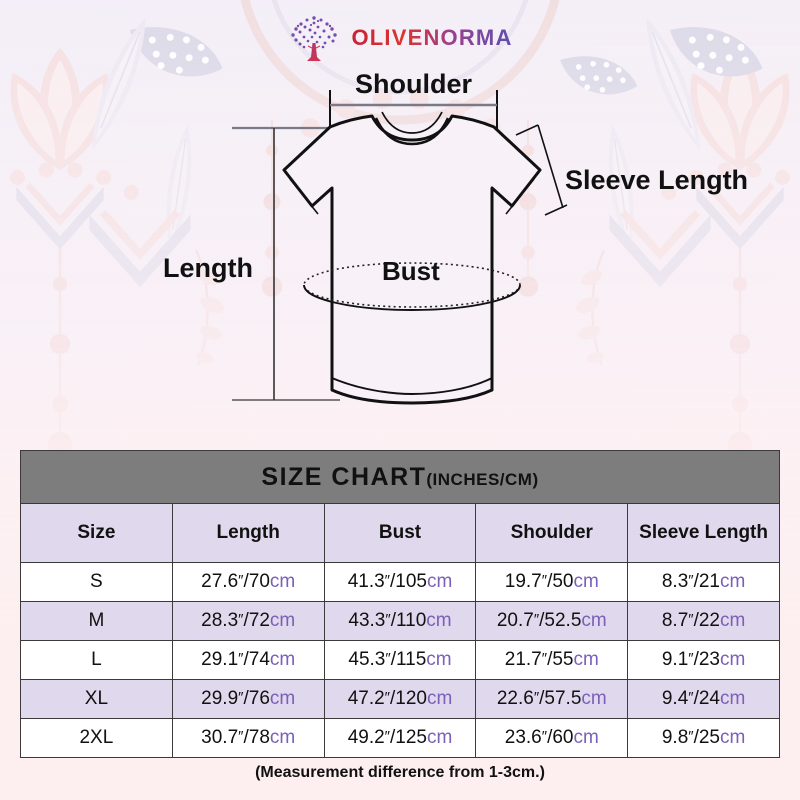 This screenshot has height=800, width=800. I want to click on value-separator: /23, so click(706, 659).